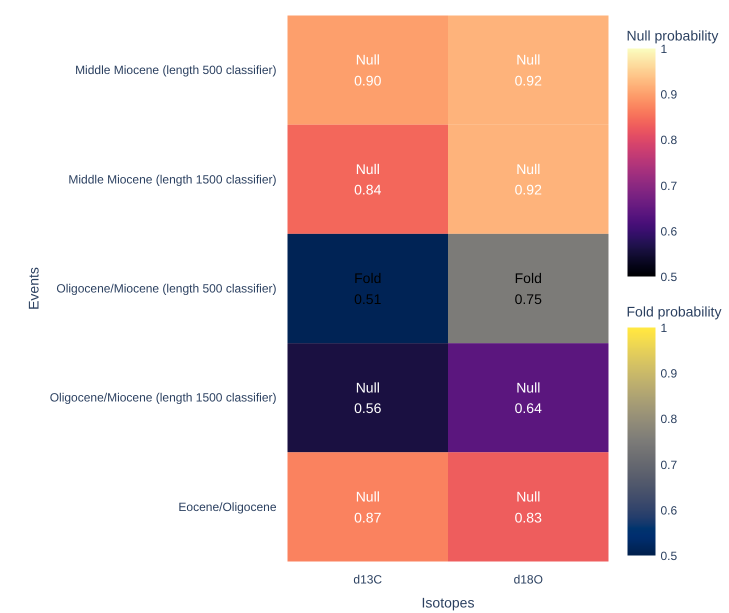 This screenshot has height=613, width=729. Describe the element at coordinates (368, 179) in the screenshot. I see `data-label: Null 0.84` at that location.